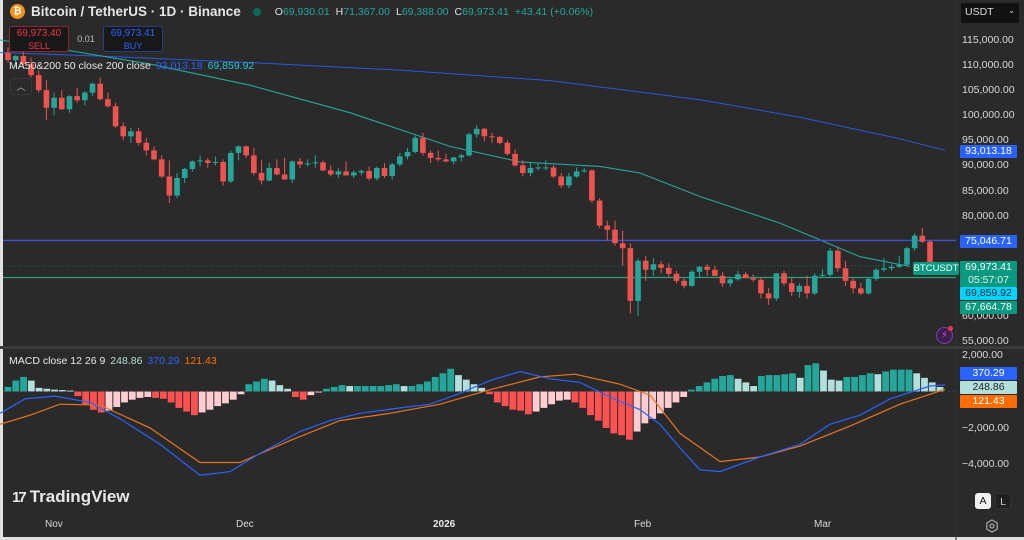 The height and width of the screenshot is (540, 1024). I want to click on currency-select: USDT ⌄, so click(990, 13).